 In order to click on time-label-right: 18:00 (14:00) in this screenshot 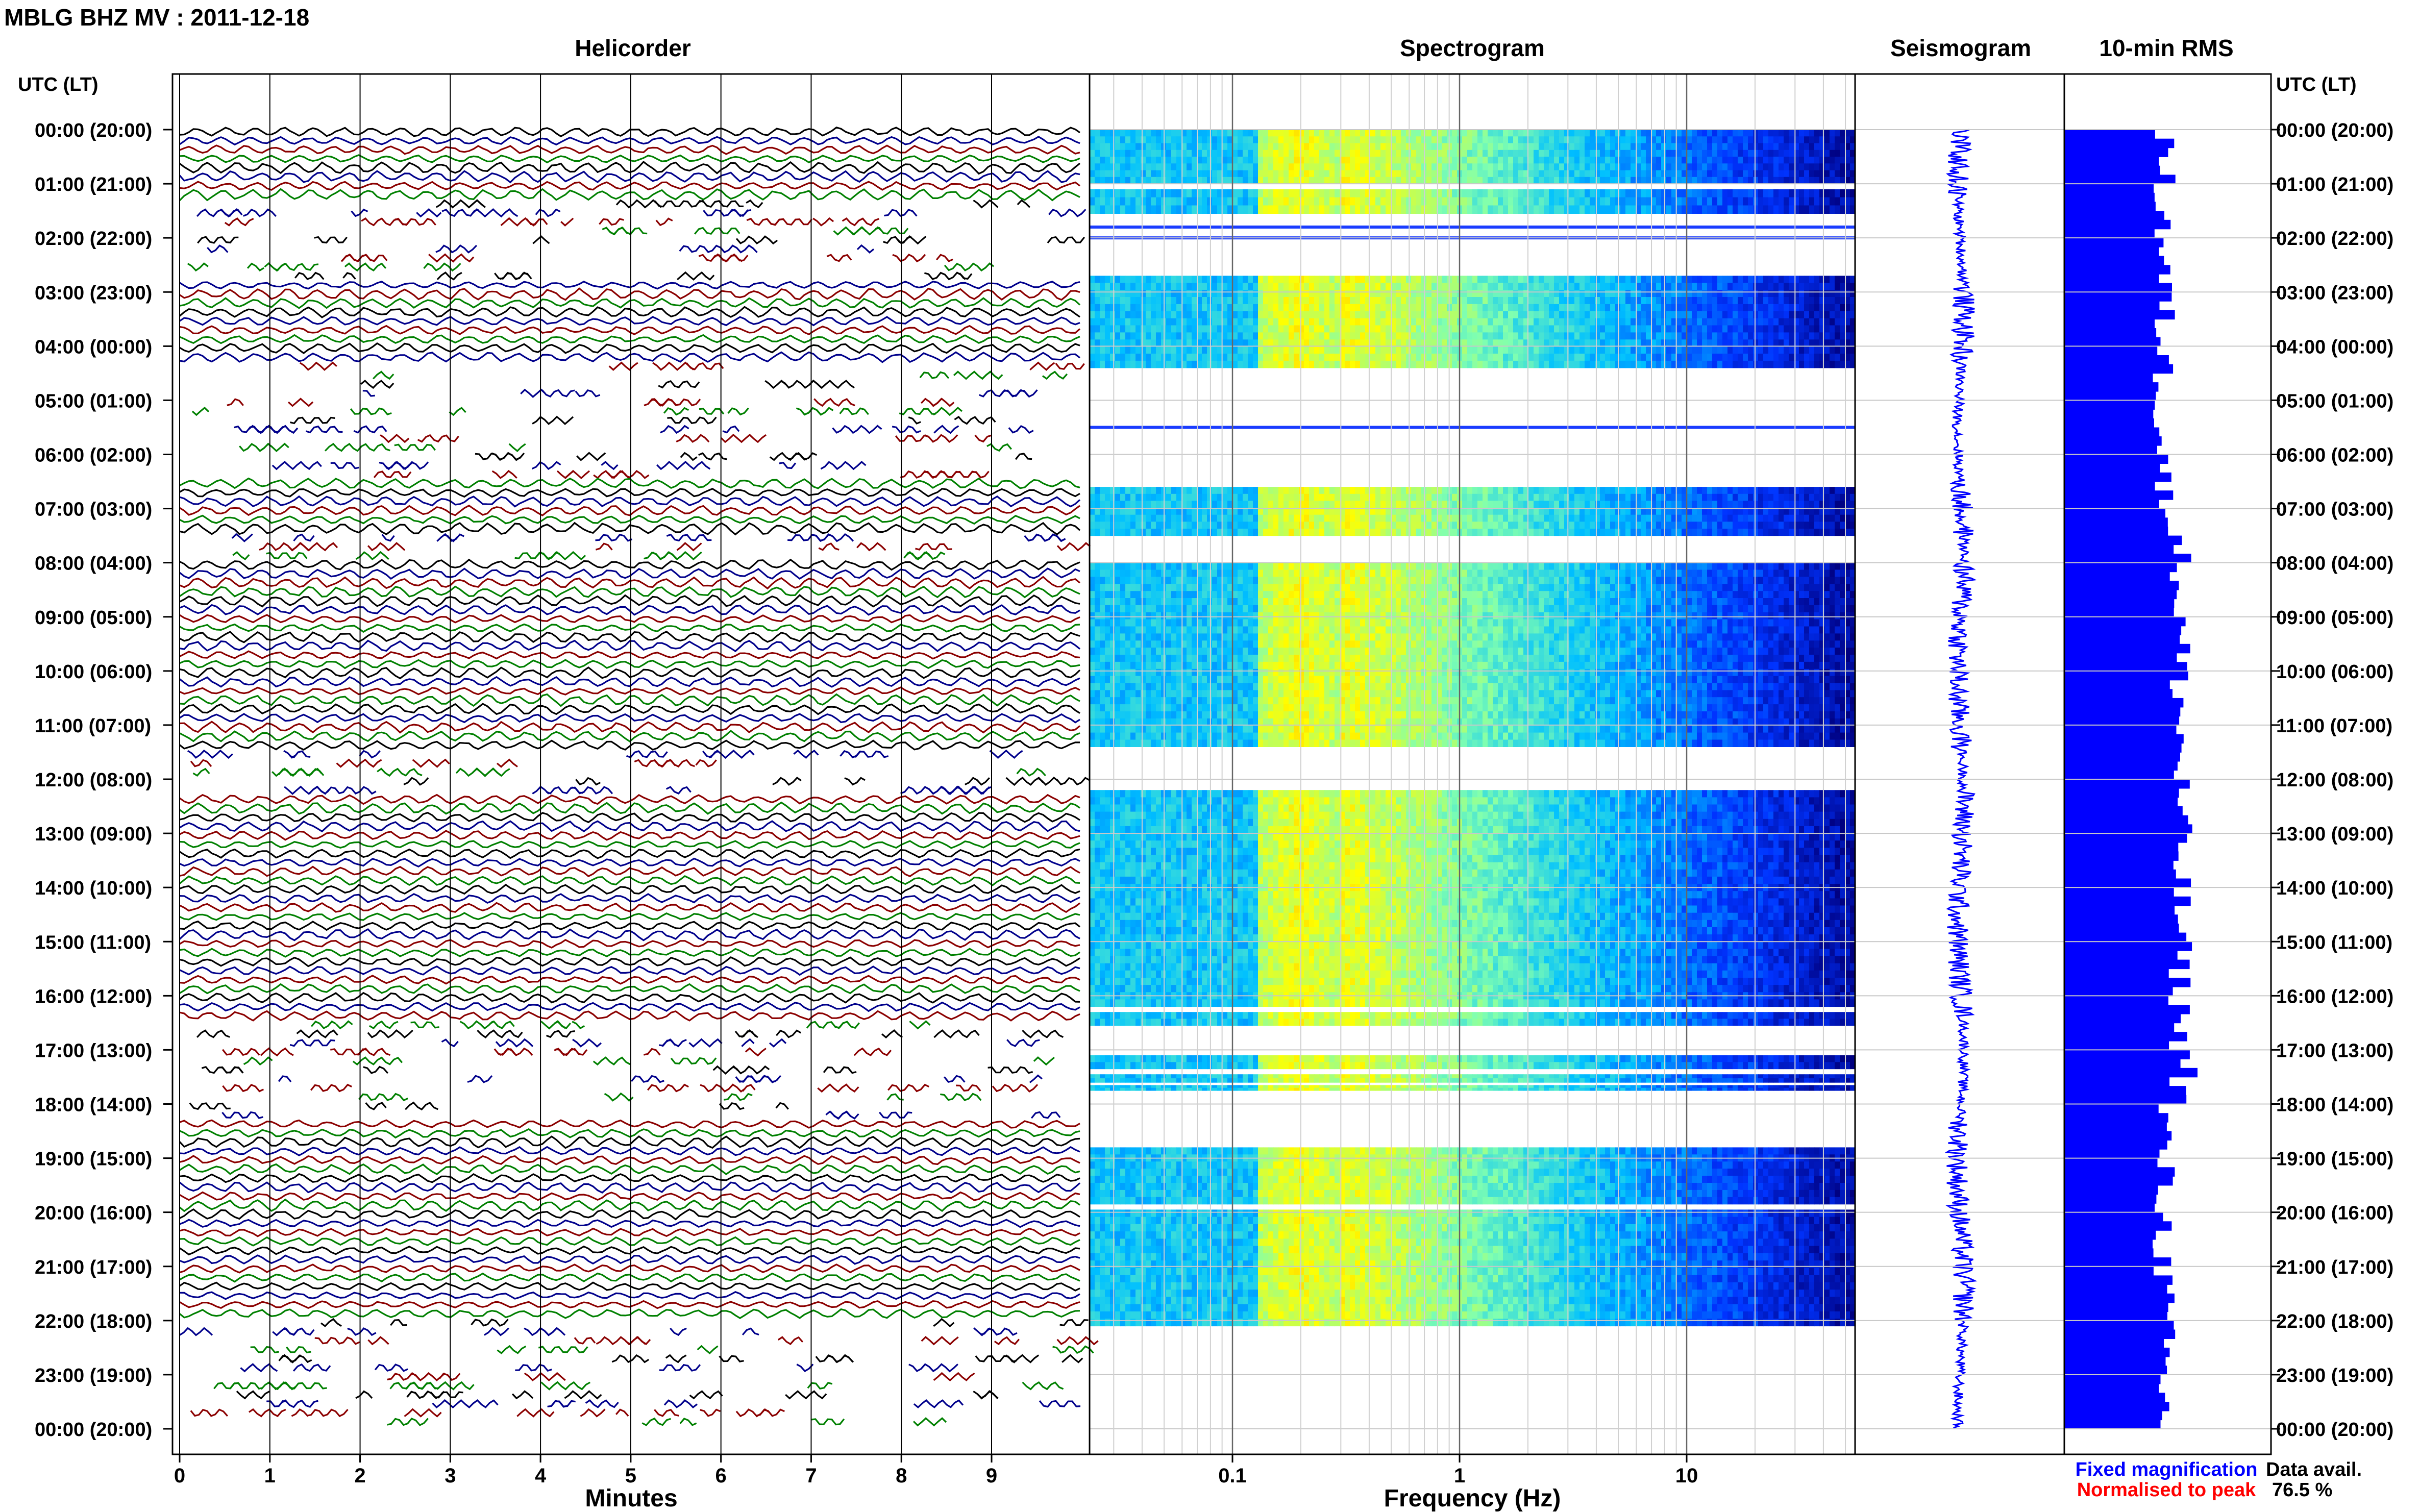, I will do `click(2334, 1105)`.